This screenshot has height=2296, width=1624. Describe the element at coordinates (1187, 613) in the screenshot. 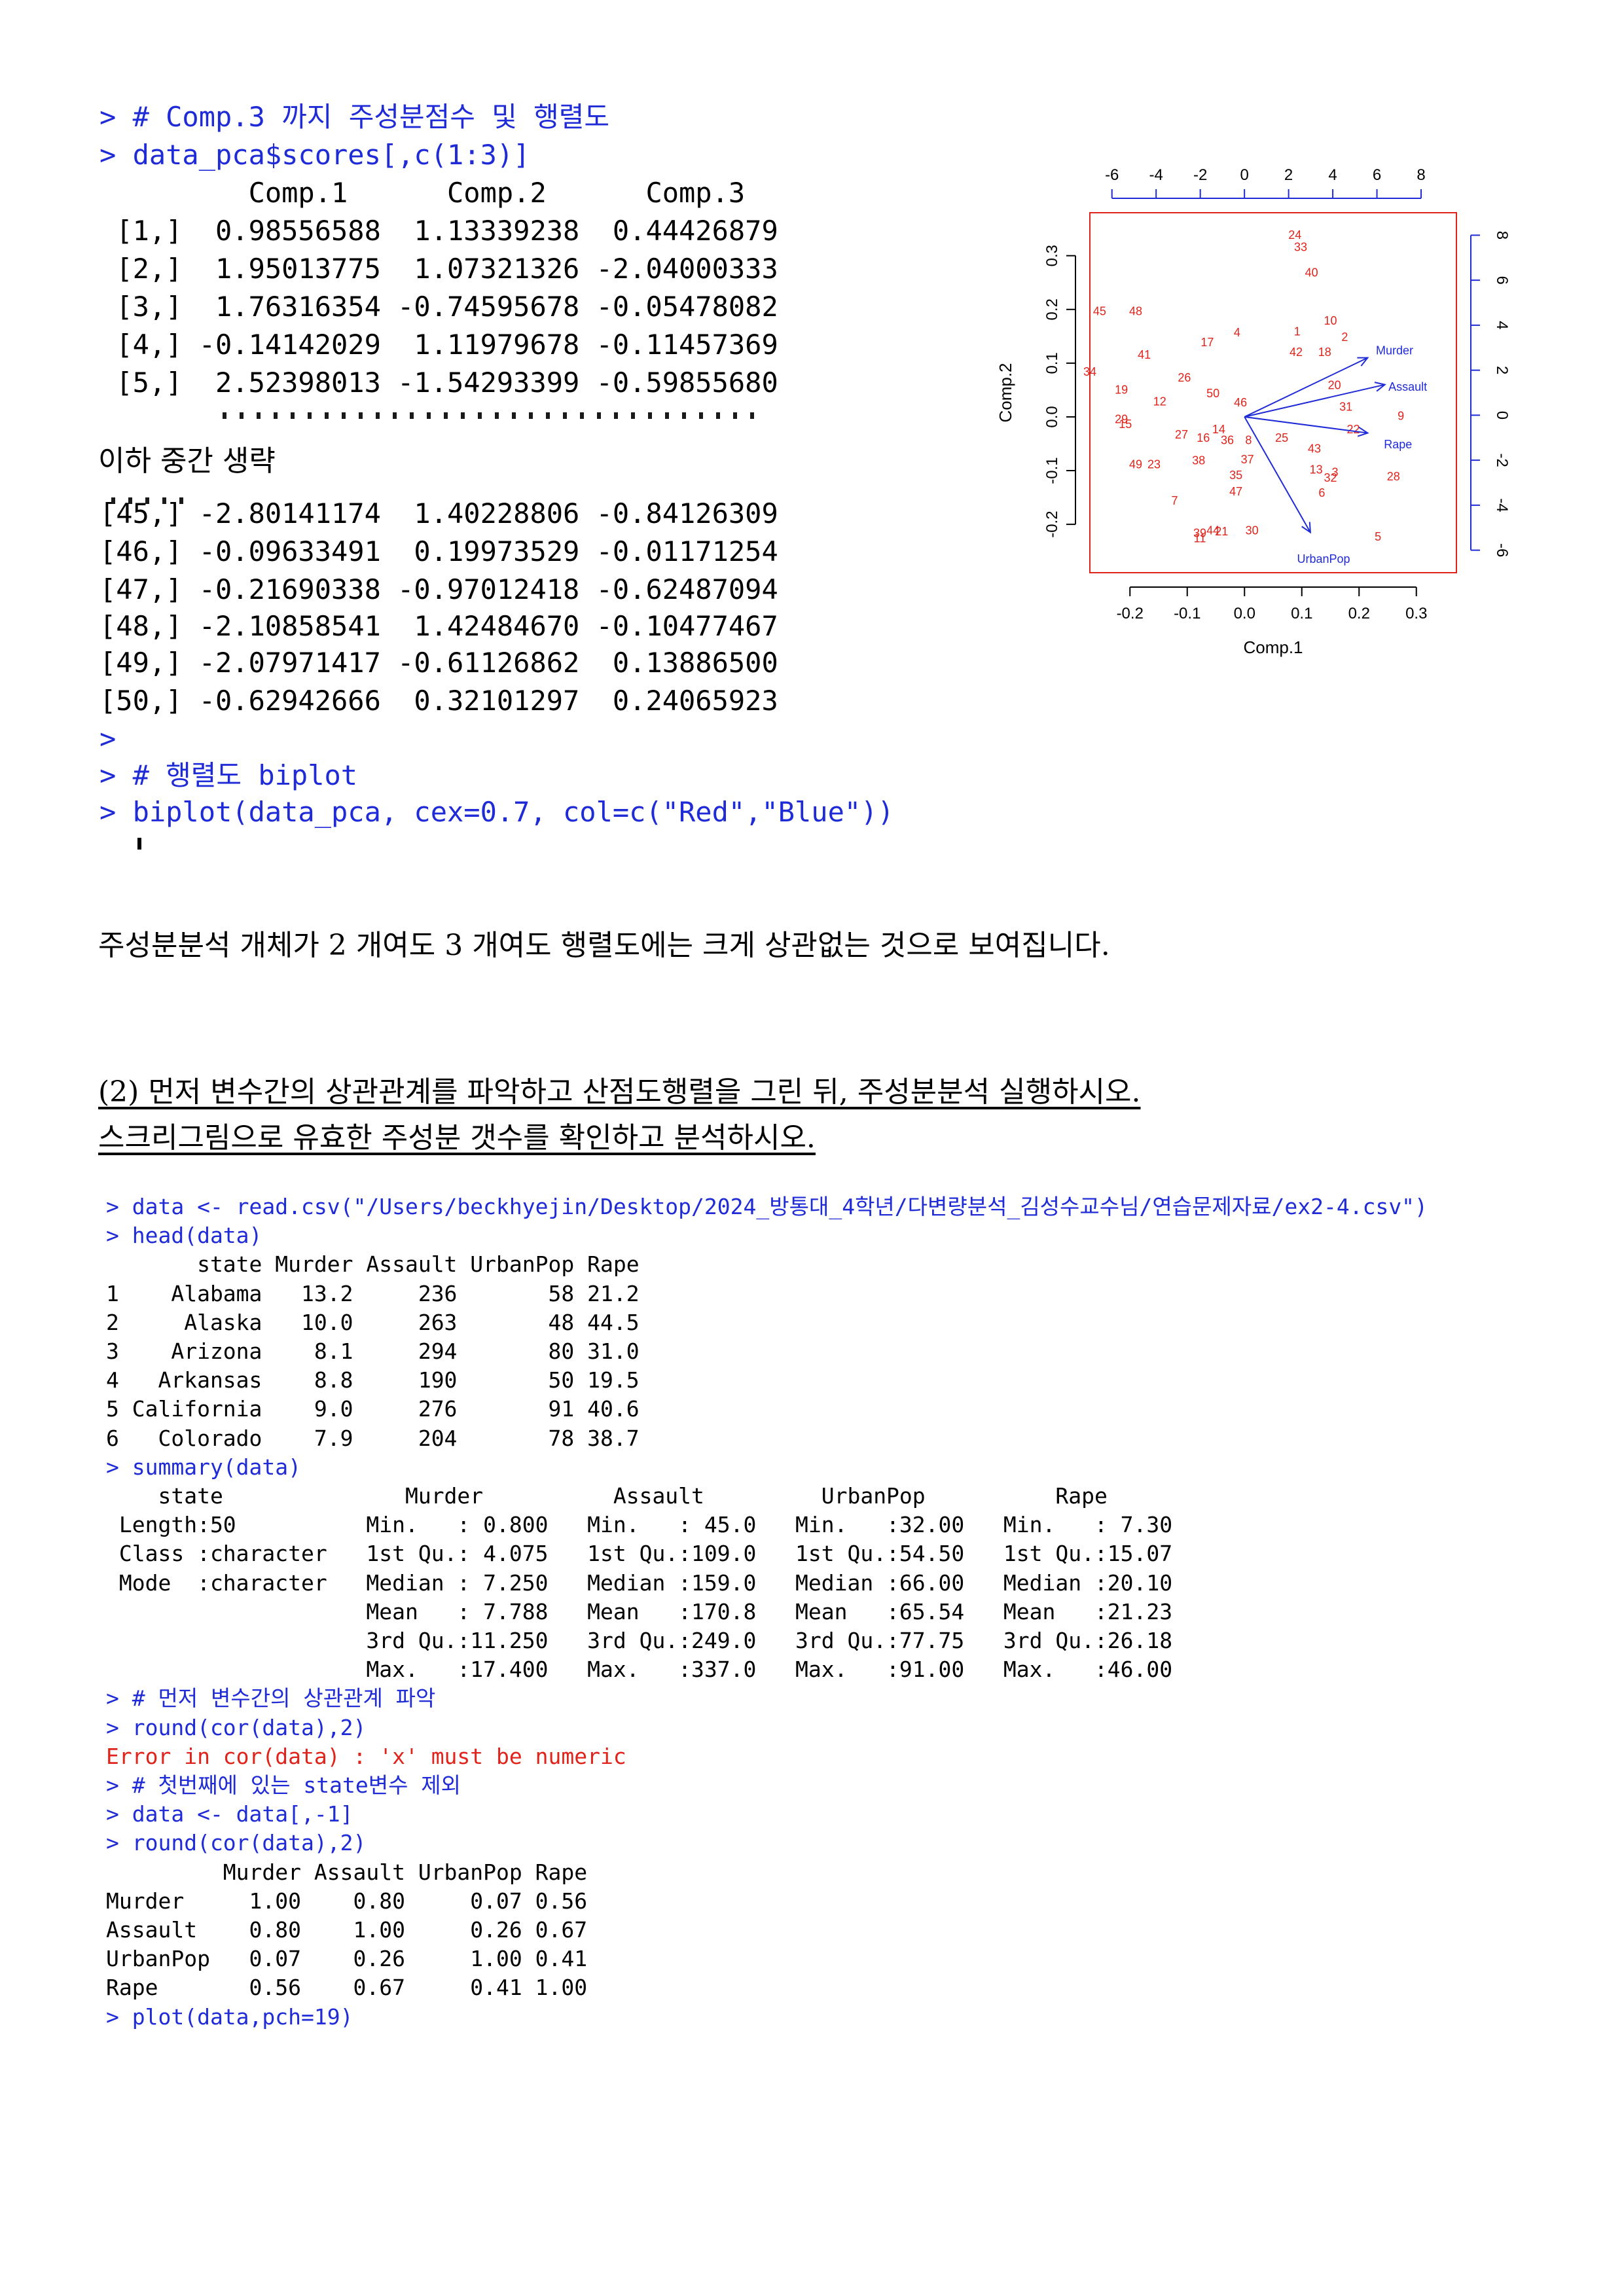

I see `x-tick-label: -0.1` at that location.